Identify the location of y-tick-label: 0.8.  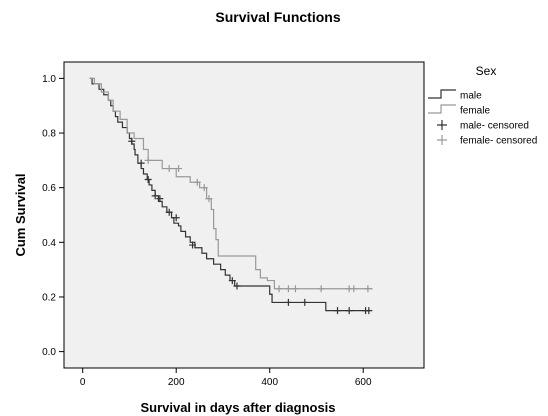
(49, 134).